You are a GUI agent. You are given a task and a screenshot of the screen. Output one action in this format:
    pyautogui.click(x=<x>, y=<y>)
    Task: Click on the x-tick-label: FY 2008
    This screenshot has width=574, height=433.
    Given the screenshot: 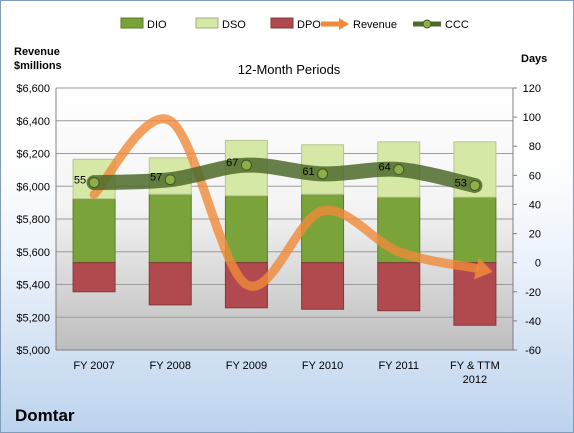 What is the action you would take?
    pyautogui.click(x=170, y=366)
    